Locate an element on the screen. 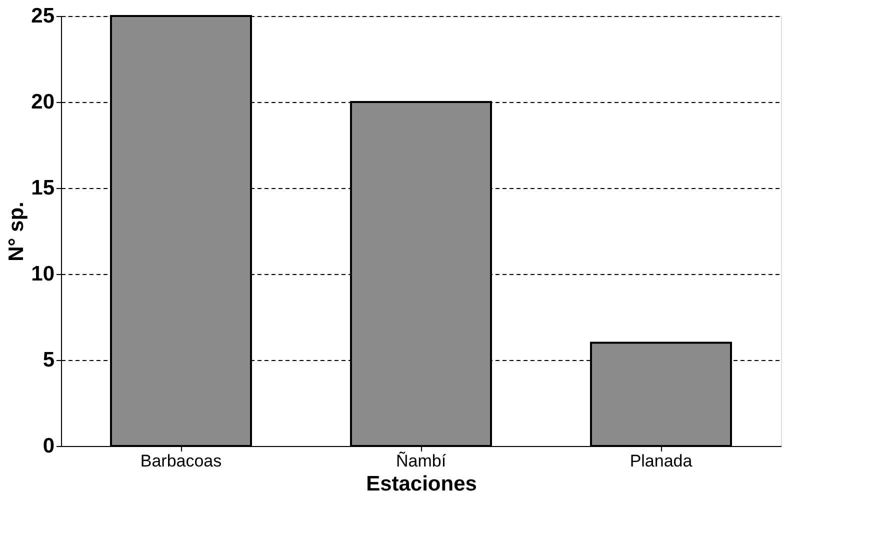  x-tick-label: Planada is located at coordinates (661, 461).